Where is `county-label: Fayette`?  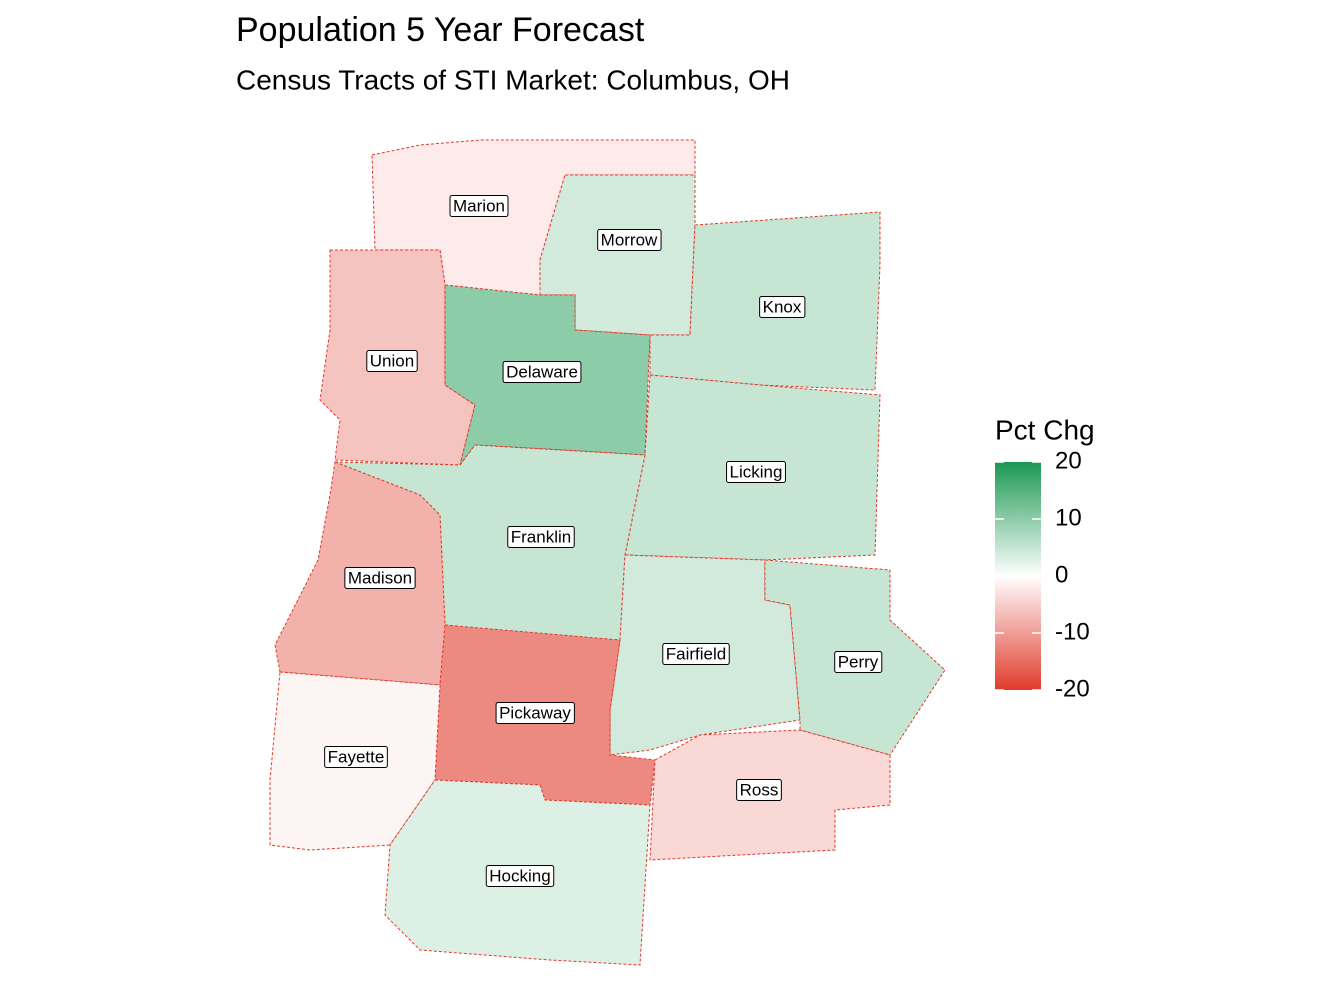
county-label: Fayette is located at coordinates (356, 756).